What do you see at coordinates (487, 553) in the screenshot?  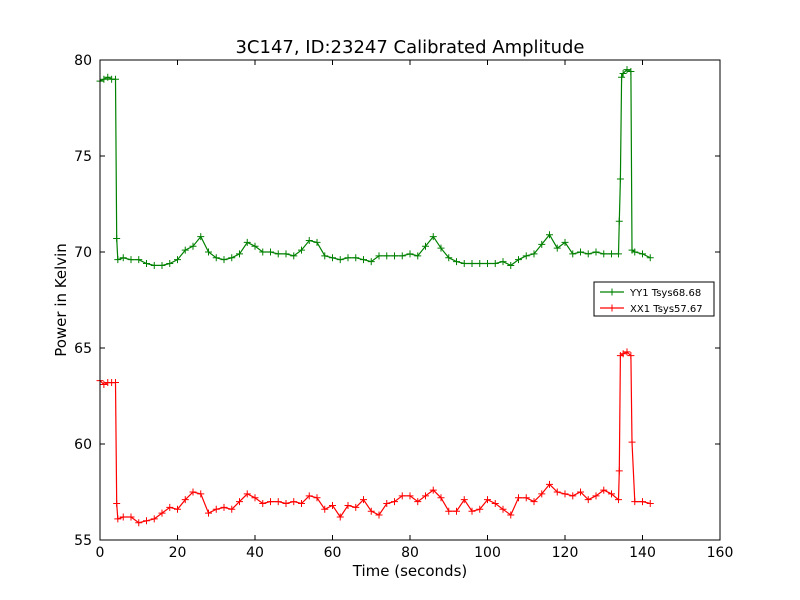 I see `x-tick-label: 100` at bounding box center [487, 553].